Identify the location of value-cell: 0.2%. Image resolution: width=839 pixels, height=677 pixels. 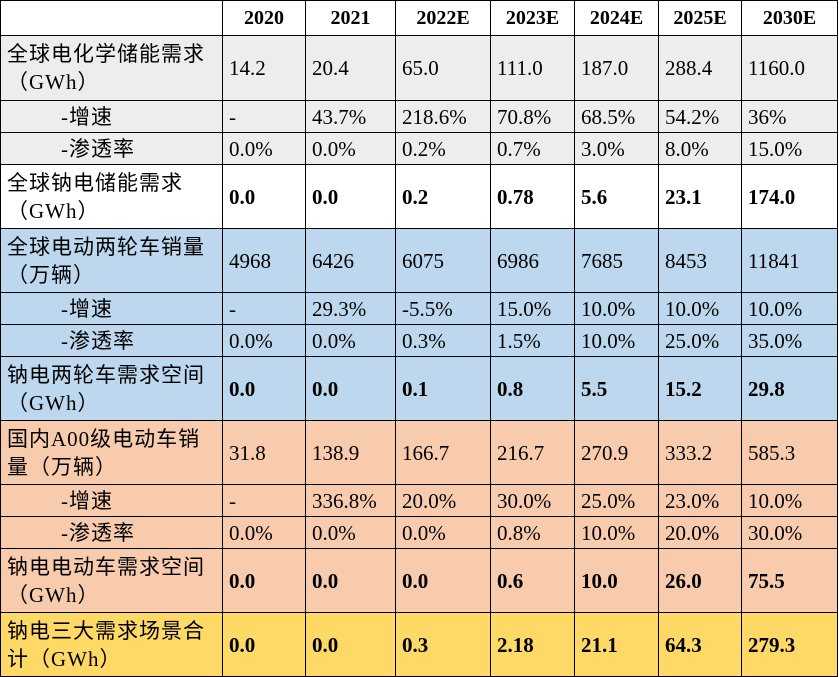
(443, 148).